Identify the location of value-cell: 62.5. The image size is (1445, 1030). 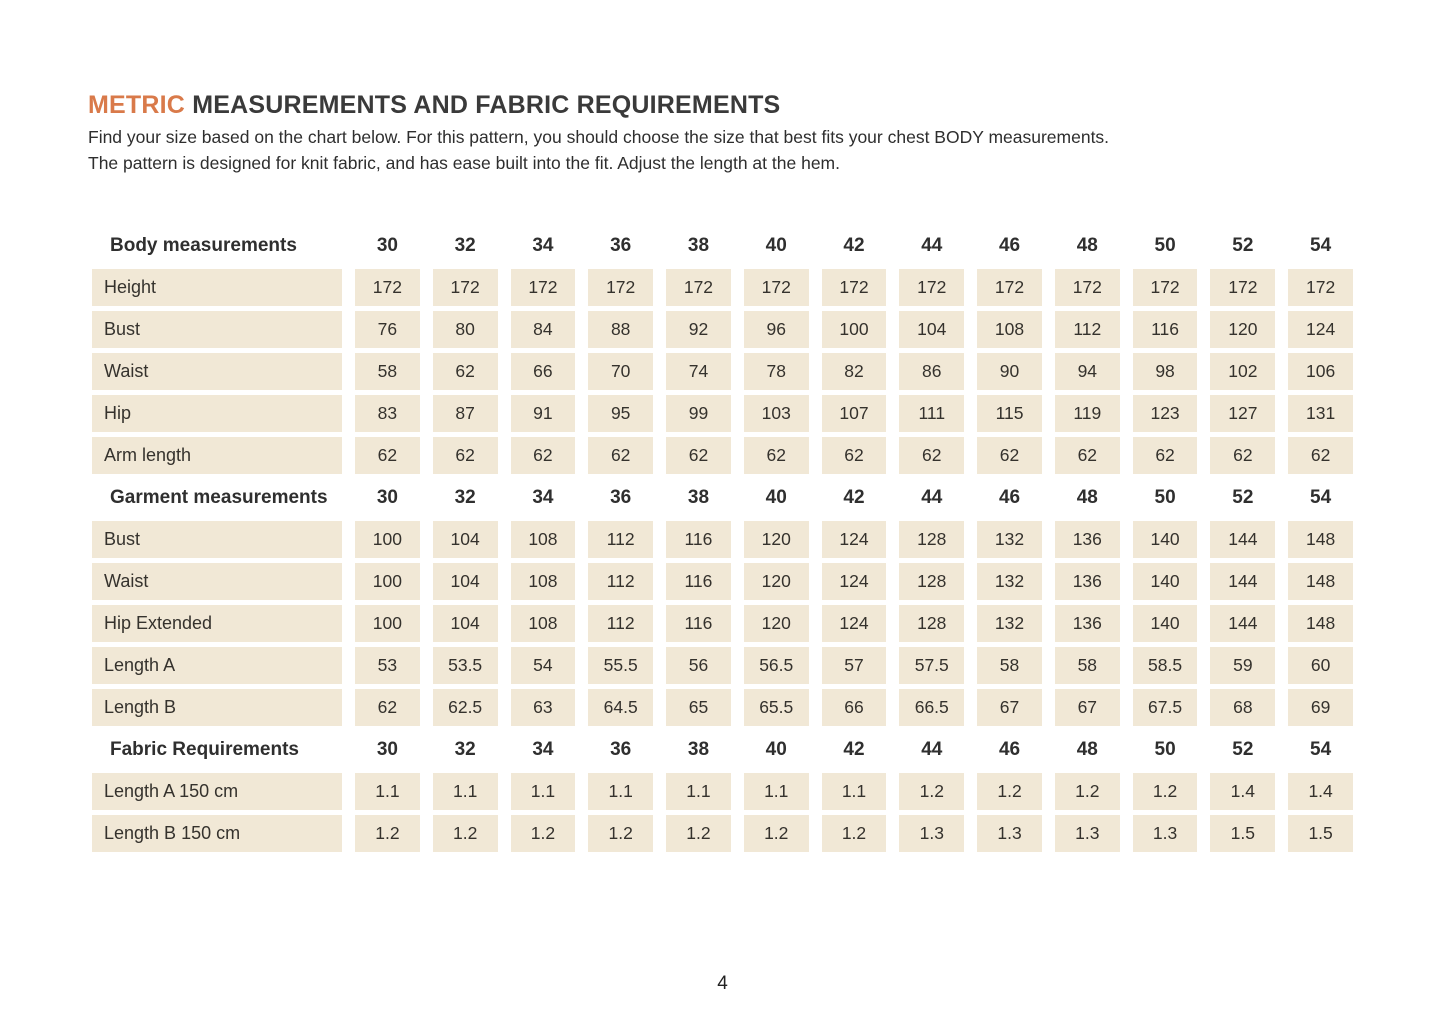
(465, 707).